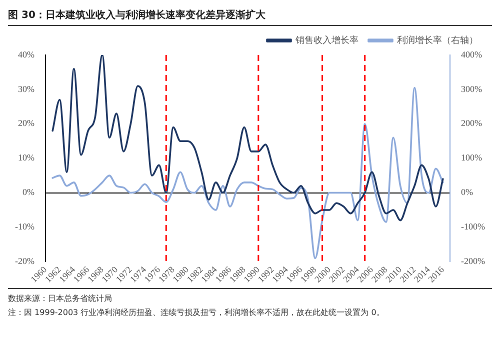 The height and width of the screenshot is (362, 500). I want to click on chart-title: 图 30：日本建筑业收入与利润增长速率变化差异逐渐扩大, so click(250, 17).